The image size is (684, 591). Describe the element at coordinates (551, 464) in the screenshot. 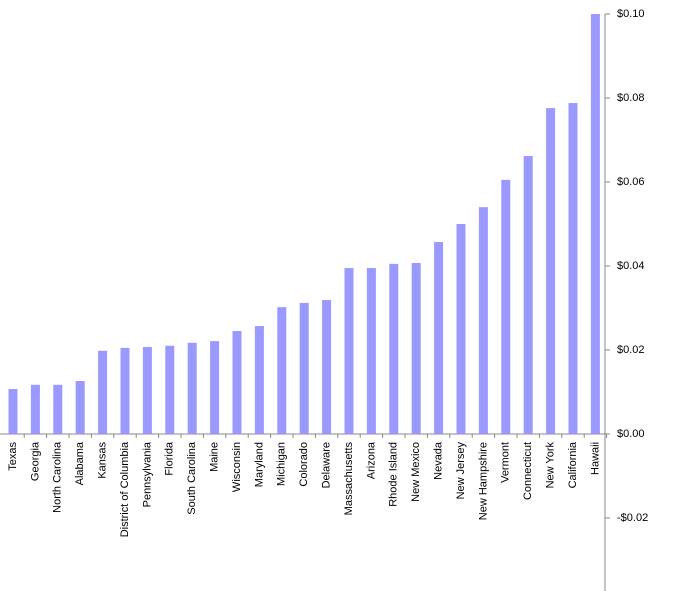

I see `x-tick-label: New York` at that location.